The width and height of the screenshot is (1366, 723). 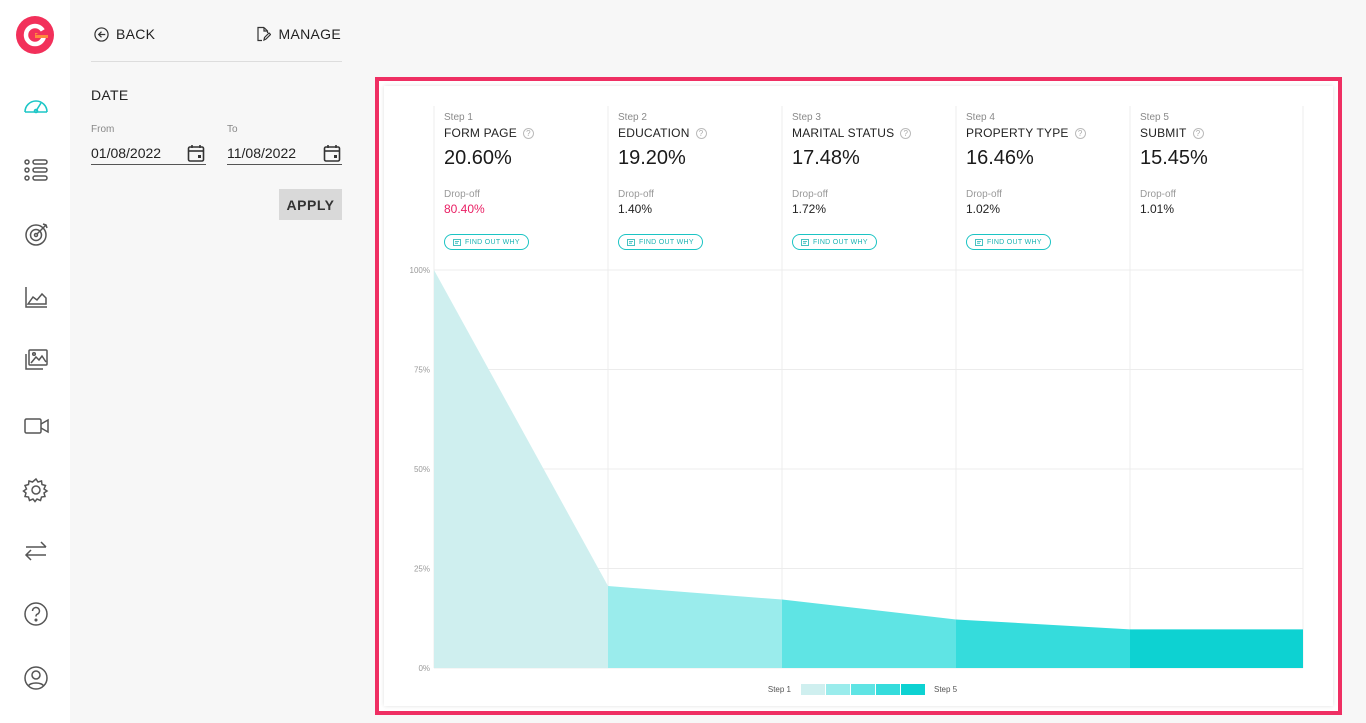 I want to click on video-icon, so click(x=36, y=426).